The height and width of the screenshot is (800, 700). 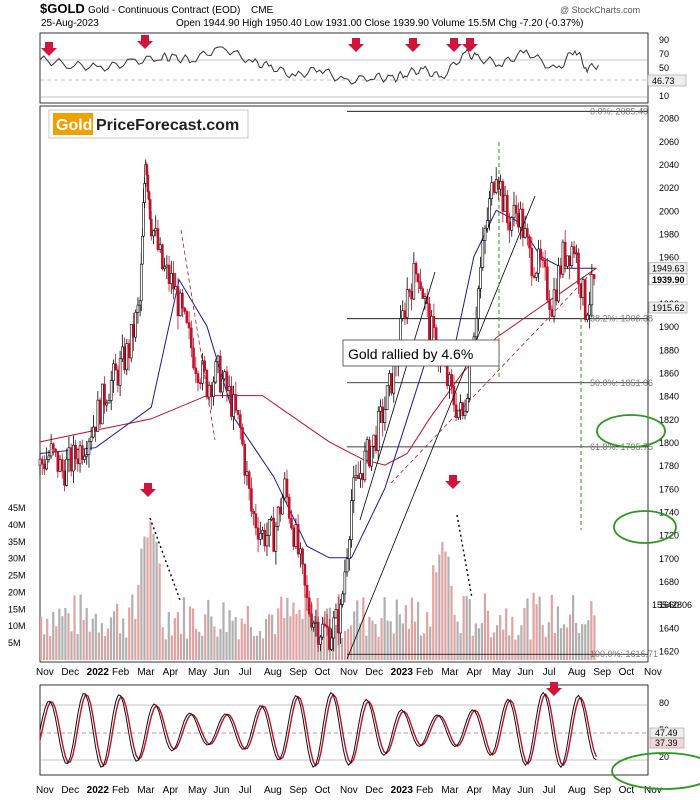 I want to click on price-tick-1680: 1680, so click(x=669, y=582).